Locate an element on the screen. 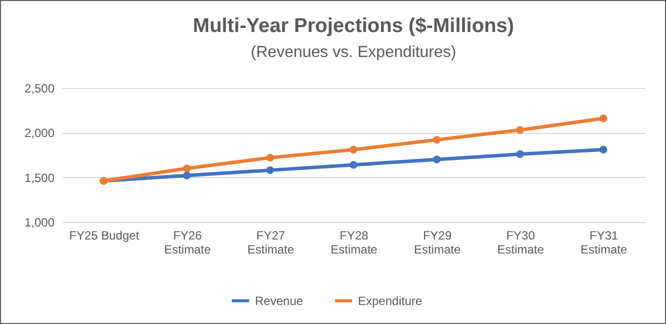 Image resolution: width=666 pixels, height=324 pixels. chart-title: Multi-Year Projections ($-Millions) is located at coordinates (353, 26).